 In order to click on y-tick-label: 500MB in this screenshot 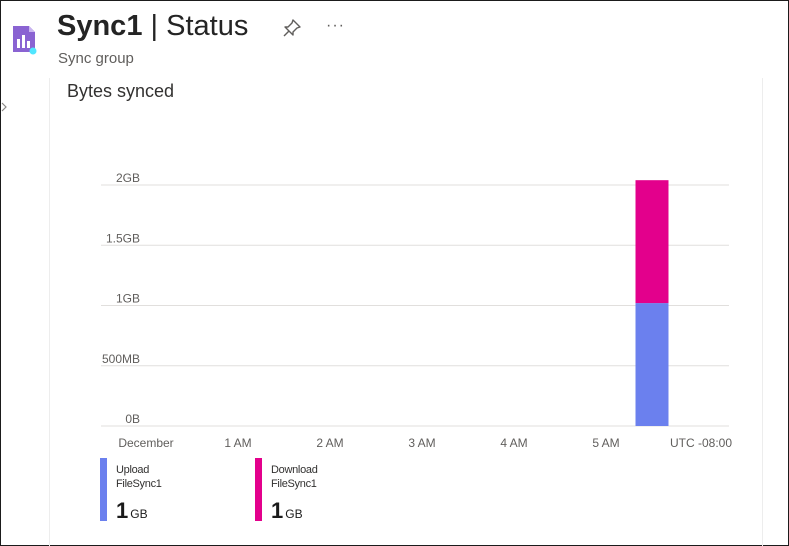, I will do `click(121, 359)`.